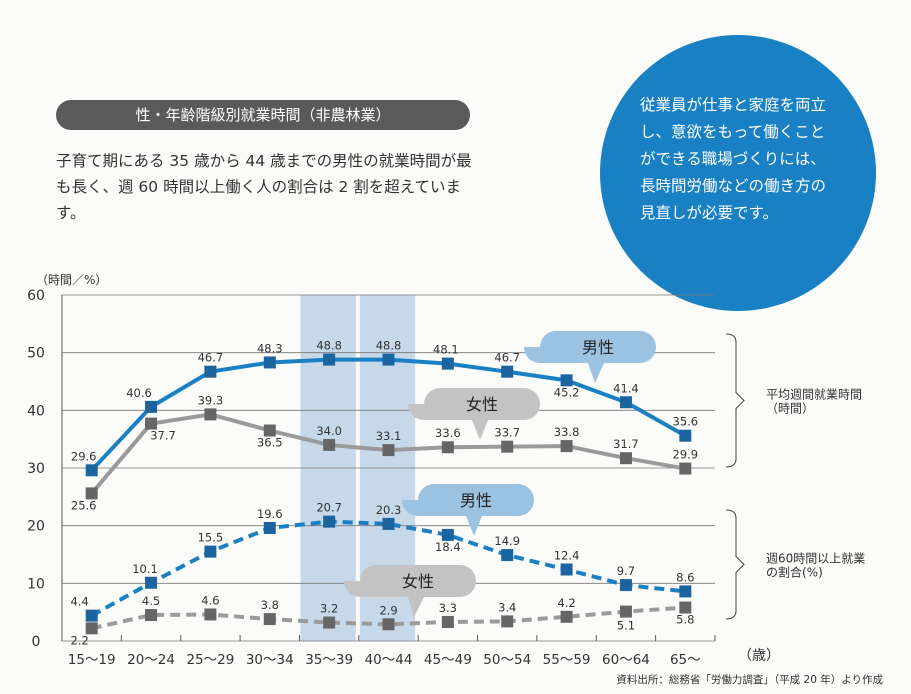 The width and height of the screenshot is (911, 694). What do you see at coordinates (270, 443) in the screenshot?
I see `data-label: 36.5` at bounding box center [270, 443].